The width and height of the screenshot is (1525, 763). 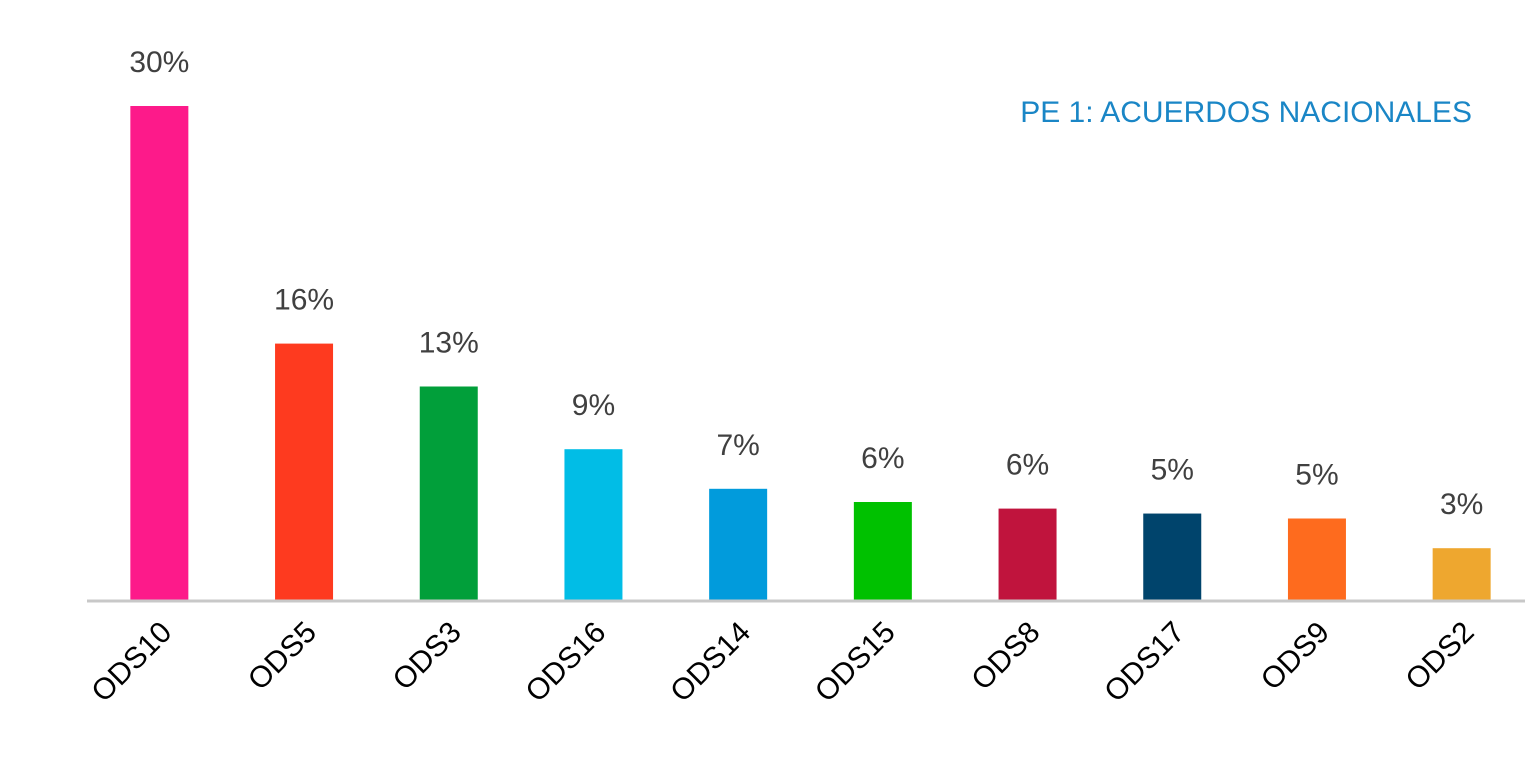 I want to click on x-tick-label: ODS16, so click(x=565, y=662).